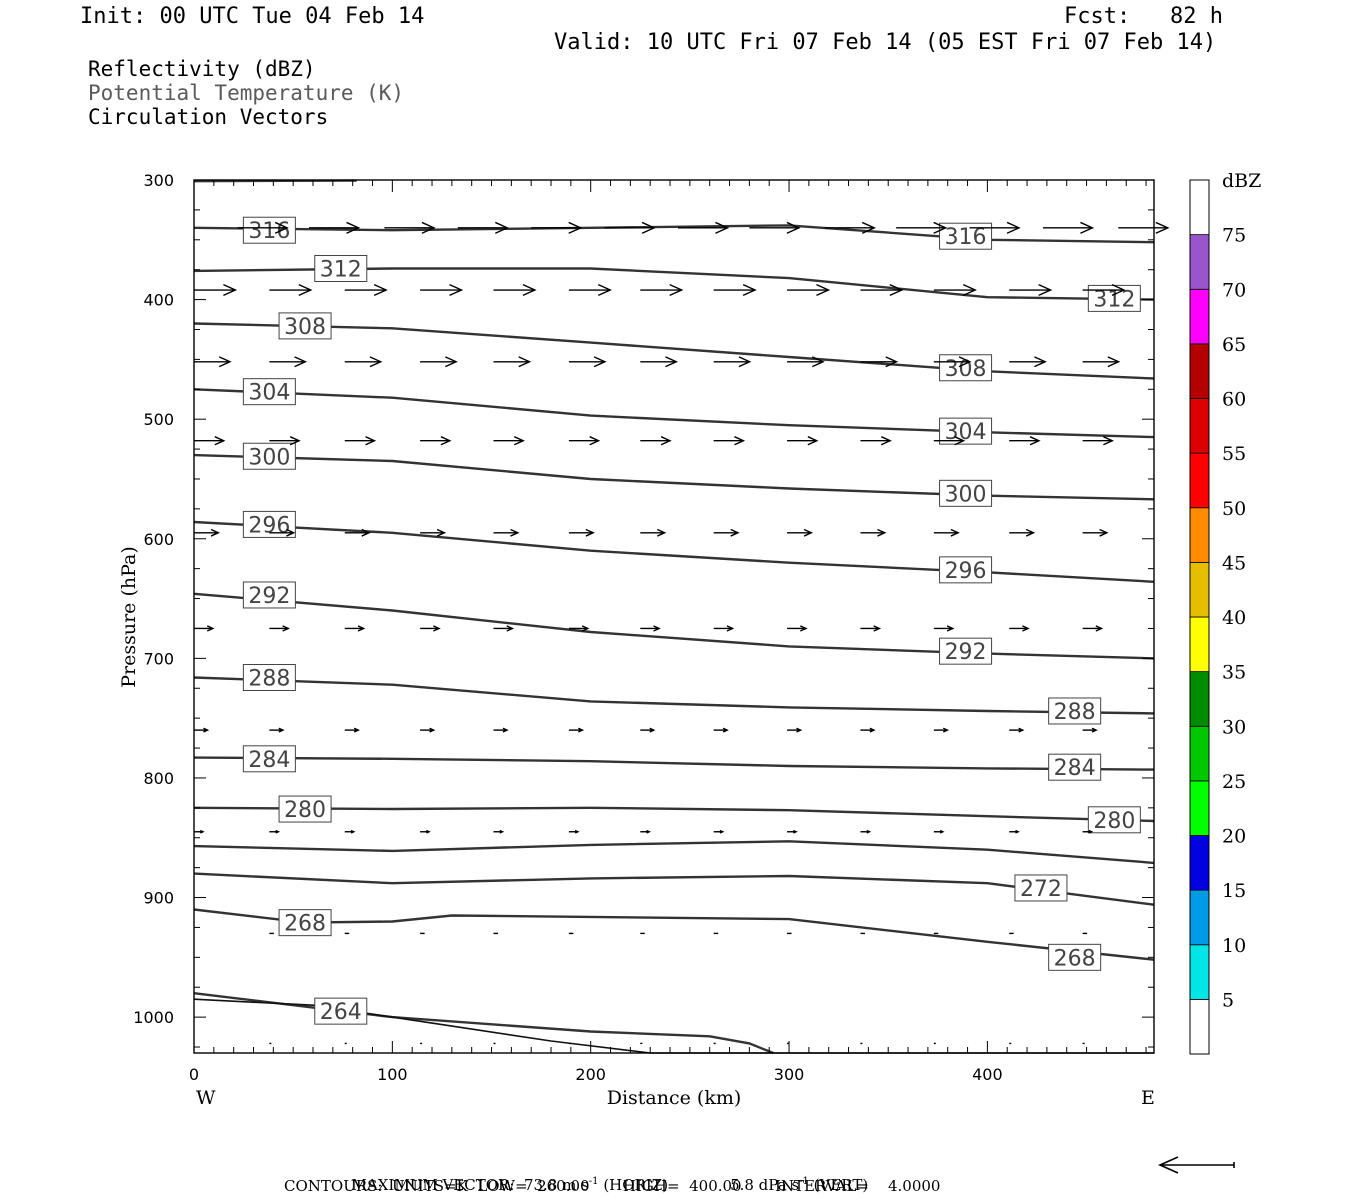  What do you see at coordinates (1234, 236) in the screenshot?
I see `colorbar-tick-label: 75` at bounding box center [1234, 236].